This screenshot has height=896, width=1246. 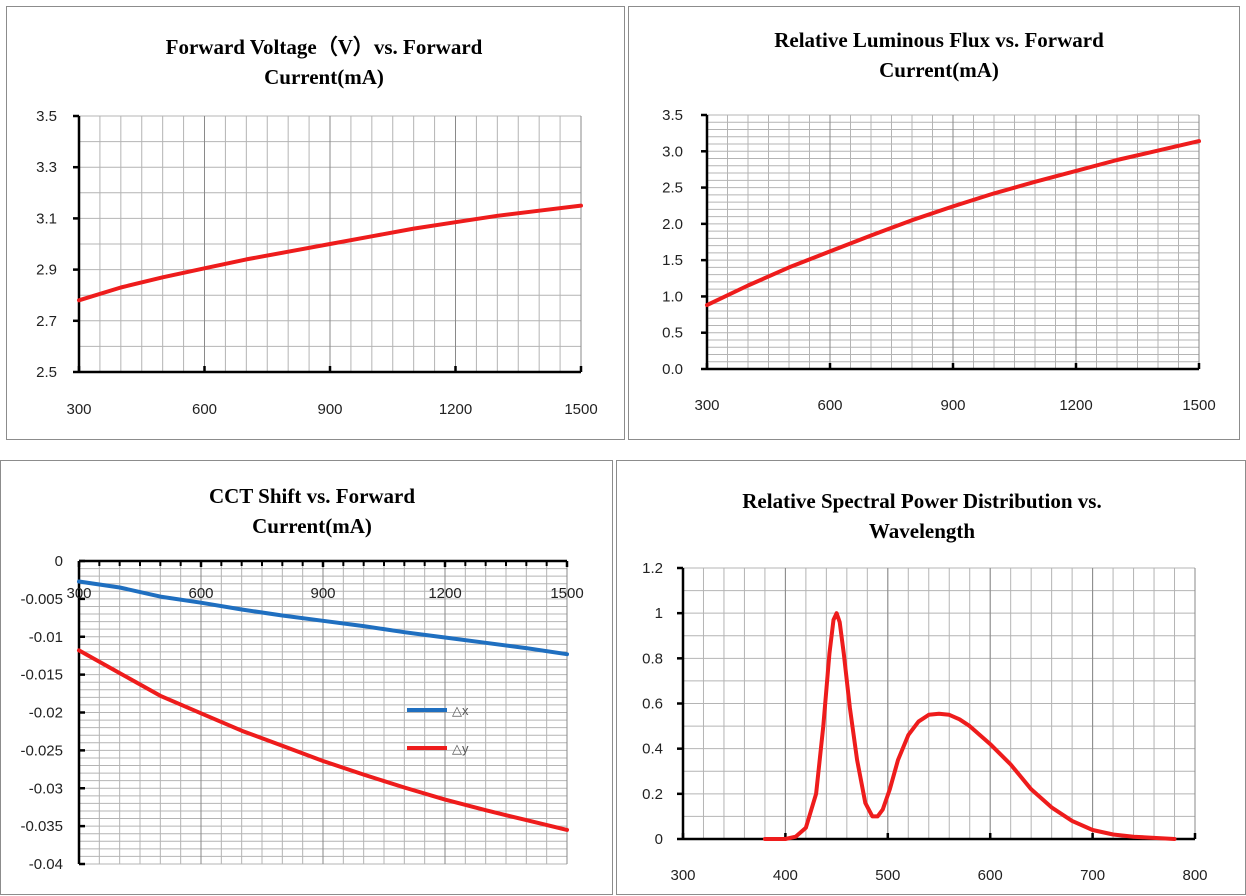 What do you see at coordinates (1194, 875) in the screenshot?
I see `x-tick-label: 800` at bounding box center [1194, 875].